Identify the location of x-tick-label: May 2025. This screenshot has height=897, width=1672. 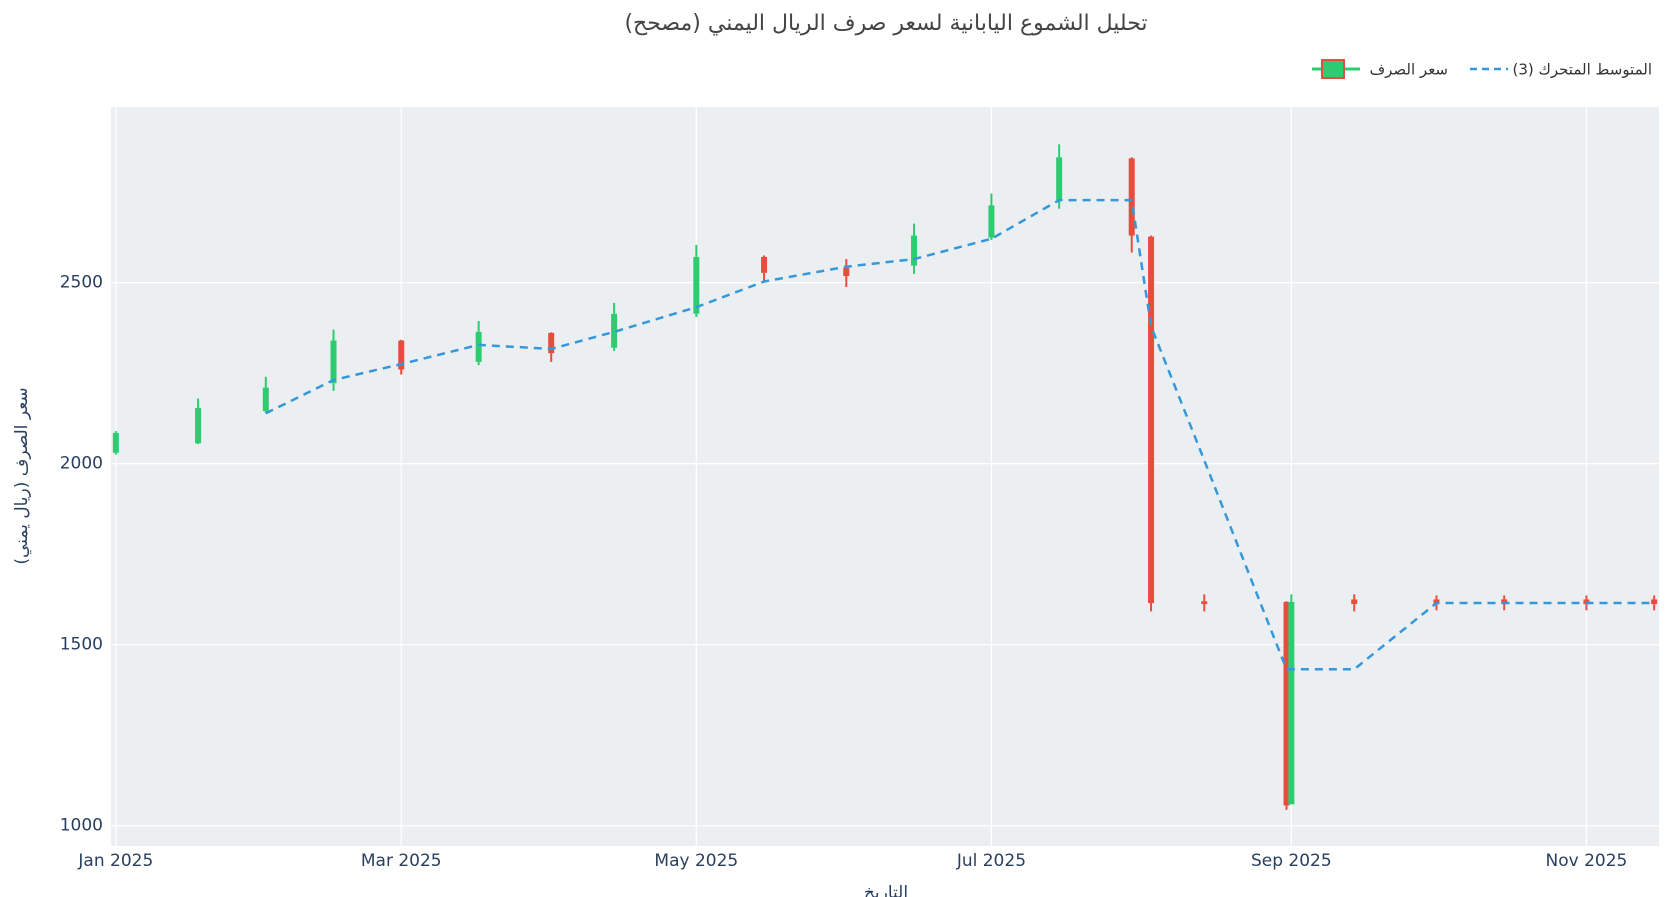
(696, 861).